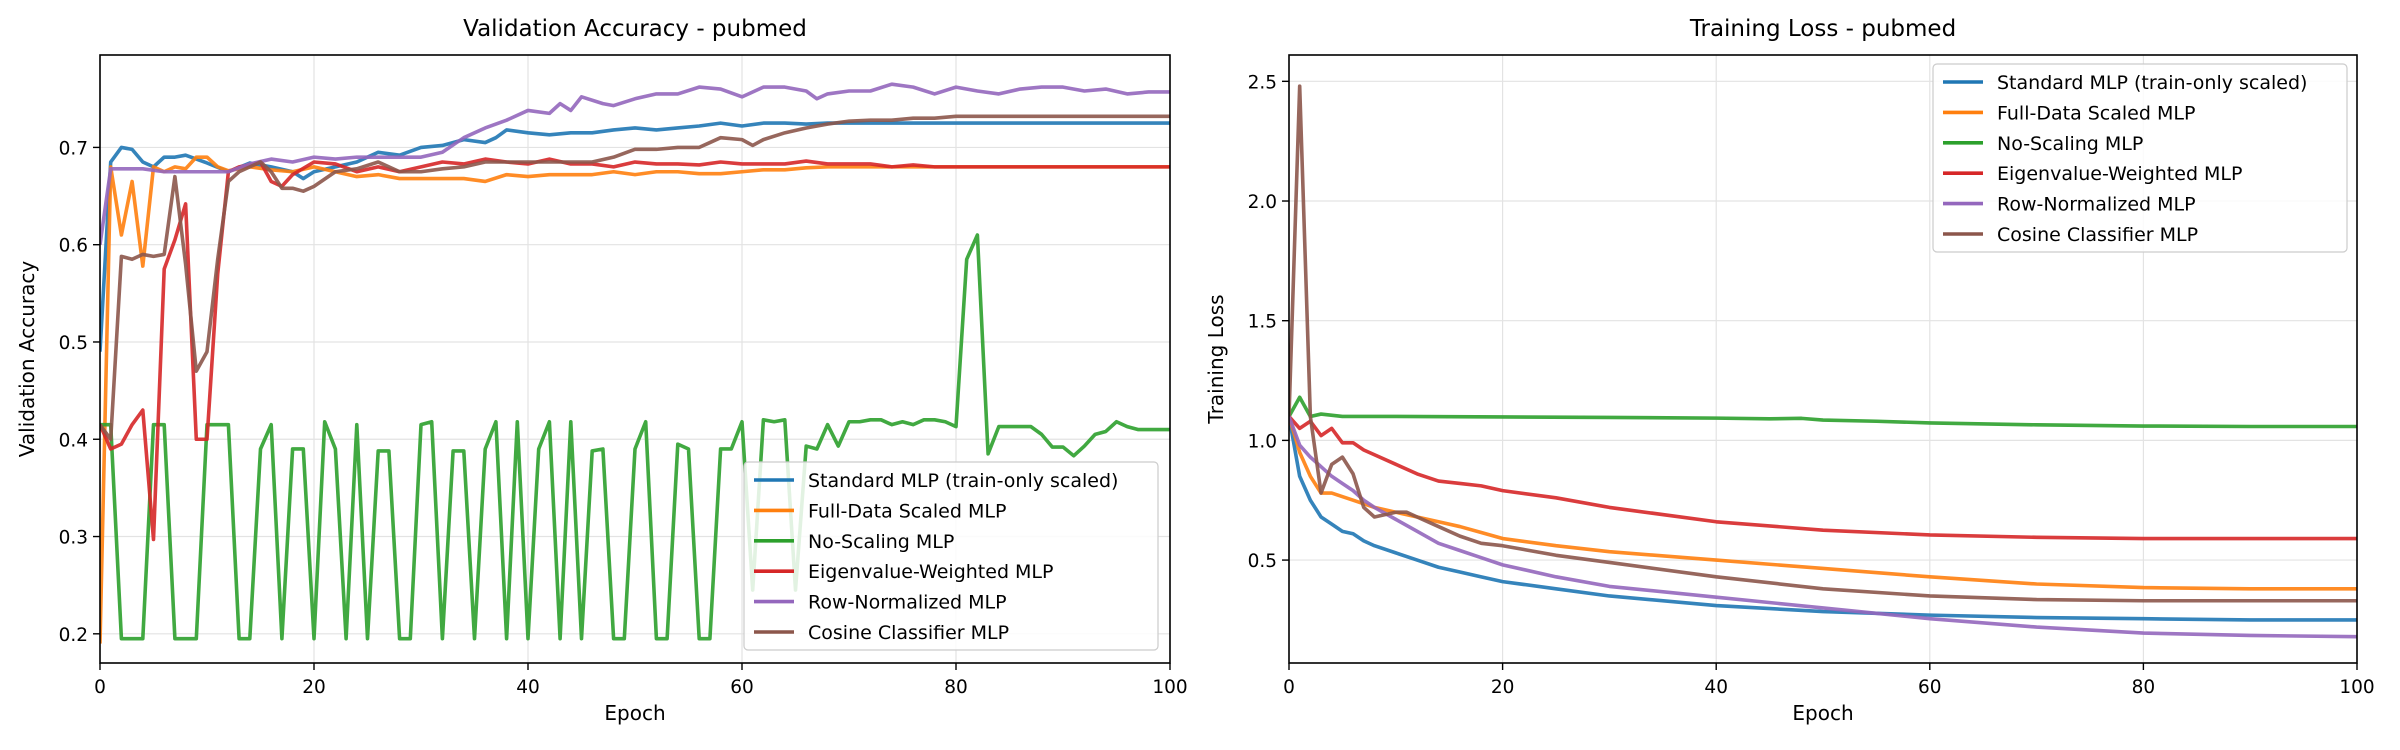 This screenshot has width=2400, height=750. Describe the element at coordinates (73, 440) in the screenshot. I see `y-tick-label: 0.4` at that location.